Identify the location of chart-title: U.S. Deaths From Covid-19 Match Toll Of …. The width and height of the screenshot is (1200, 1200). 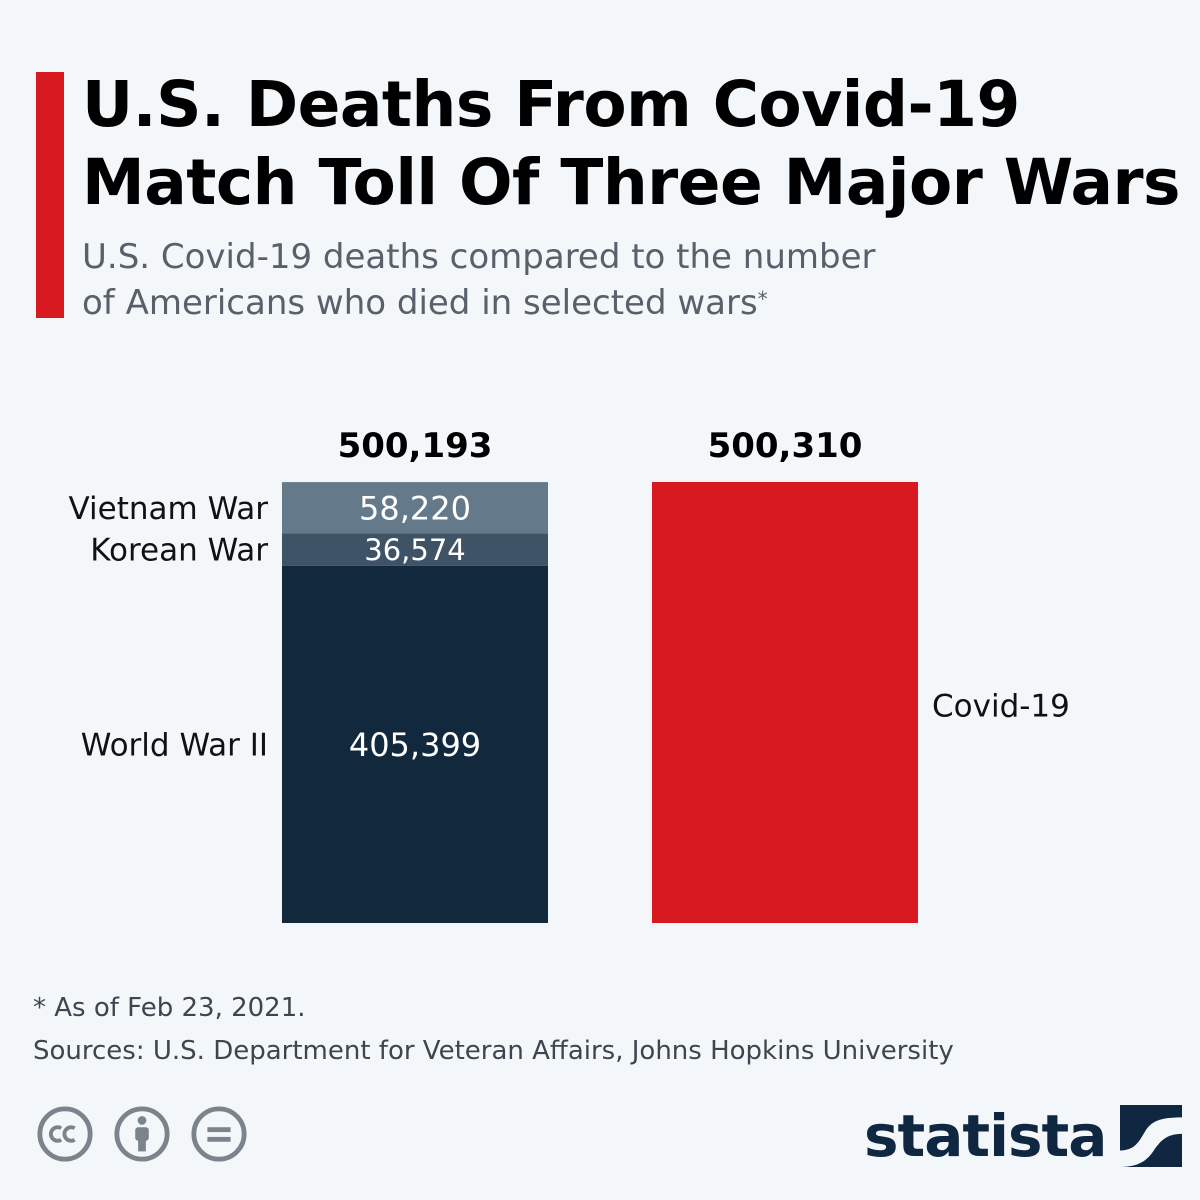
(632, 144).